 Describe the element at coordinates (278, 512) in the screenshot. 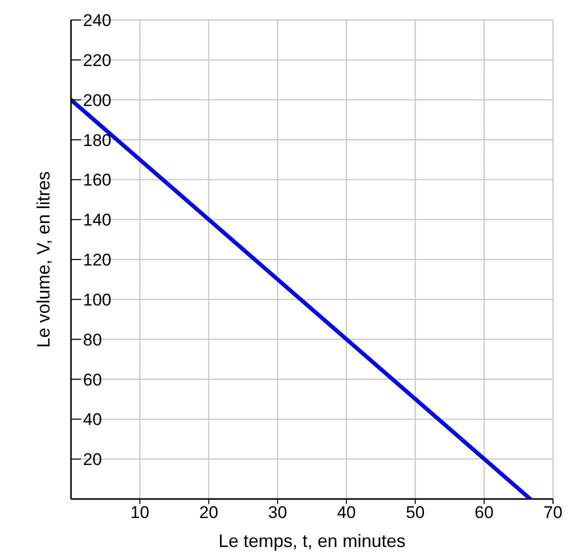

I see `x-tick-label: 30` at that location.